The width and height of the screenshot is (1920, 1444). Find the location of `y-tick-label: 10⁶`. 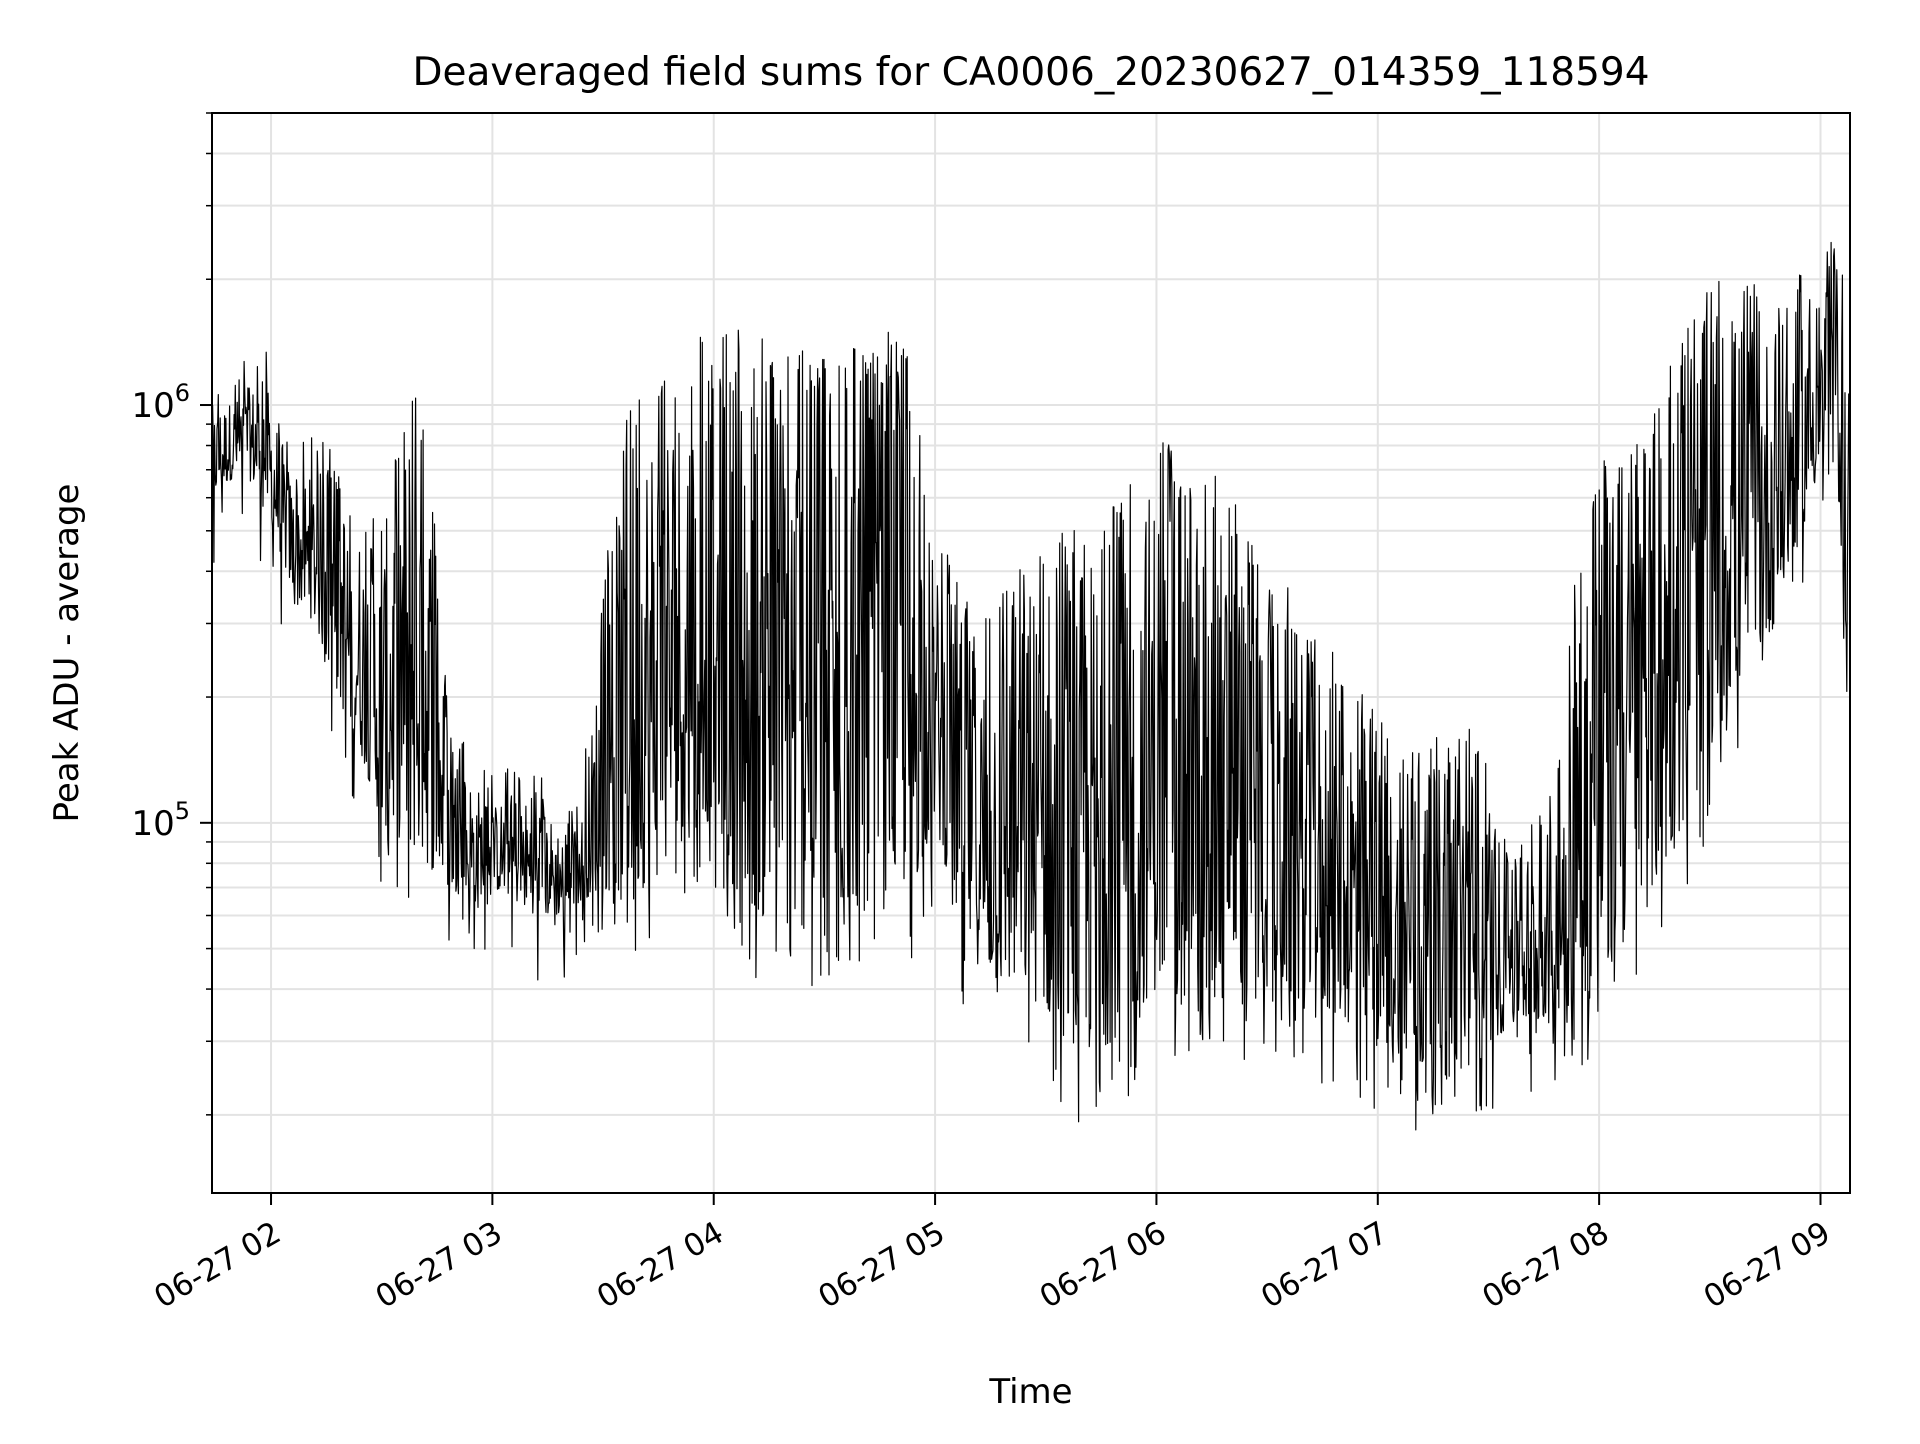

y-tick-label: 10⁶ is located at coordinates (160, 402).